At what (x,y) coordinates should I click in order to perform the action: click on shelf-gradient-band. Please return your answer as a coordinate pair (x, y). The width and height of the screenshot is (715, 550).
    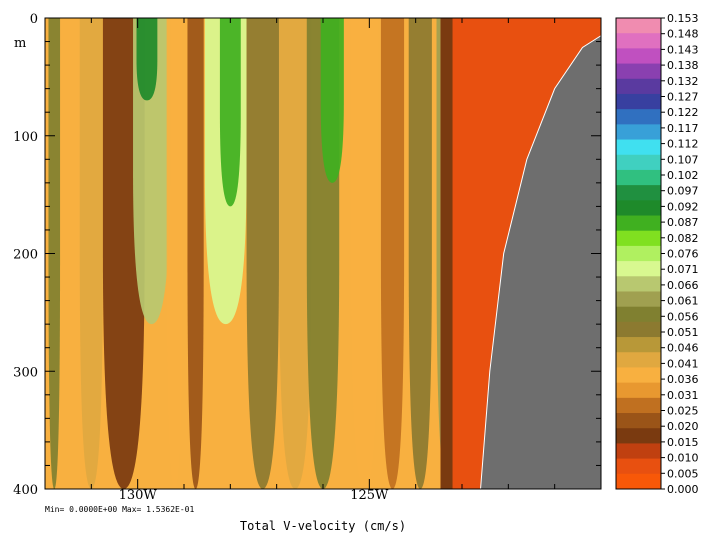
    Looking at the image, I should click on (446, 253).